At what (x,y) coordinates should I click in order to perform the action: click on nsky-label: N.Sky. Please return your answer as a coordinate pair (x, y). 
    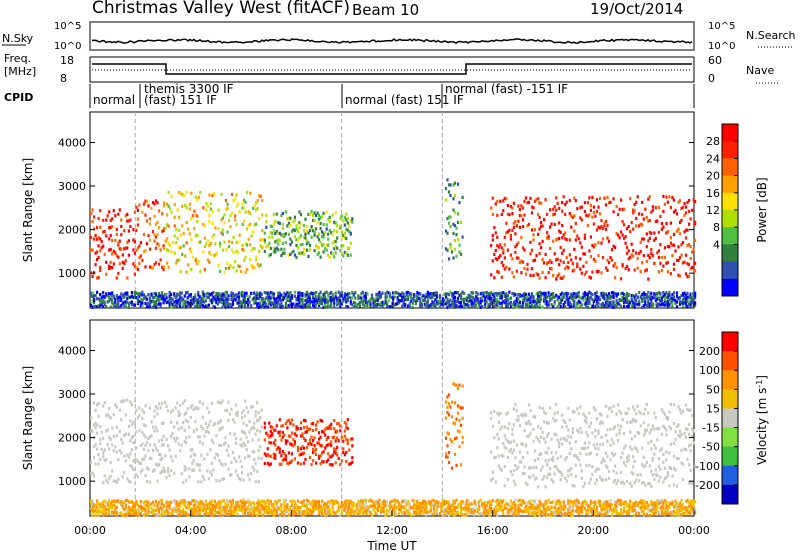
    Looking at the image, I should click on (18, 38).